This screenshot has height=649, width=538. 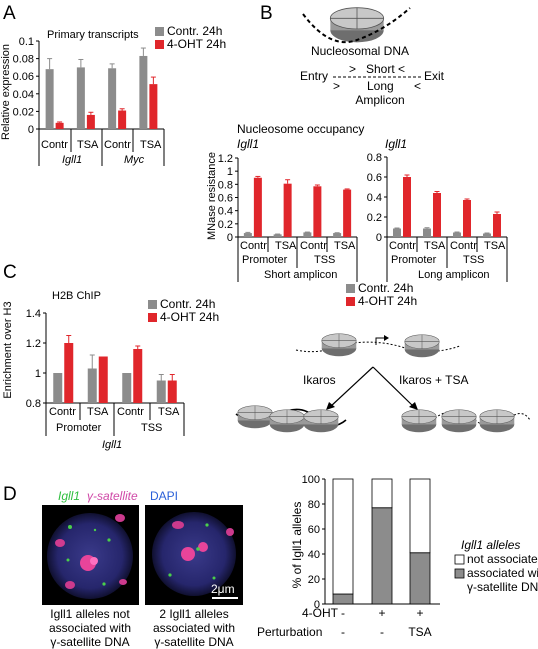 What do you see at coordinates (311, 480) in the screenshot?
I see `y-tick-label: 100` at bounding box center [311, 480].